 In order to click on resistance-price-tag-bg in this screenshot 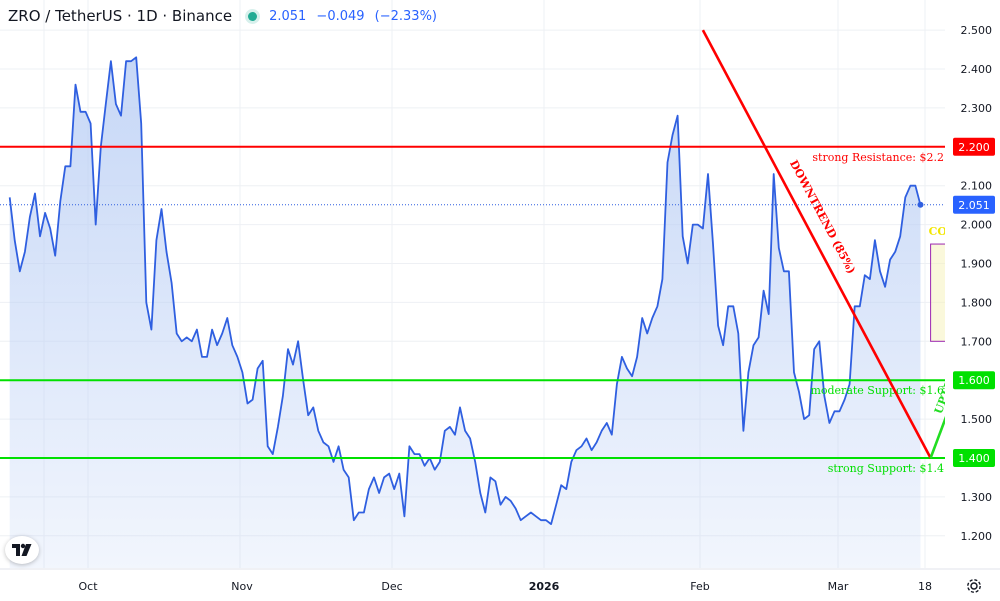, I will do `click(974, 146)`.